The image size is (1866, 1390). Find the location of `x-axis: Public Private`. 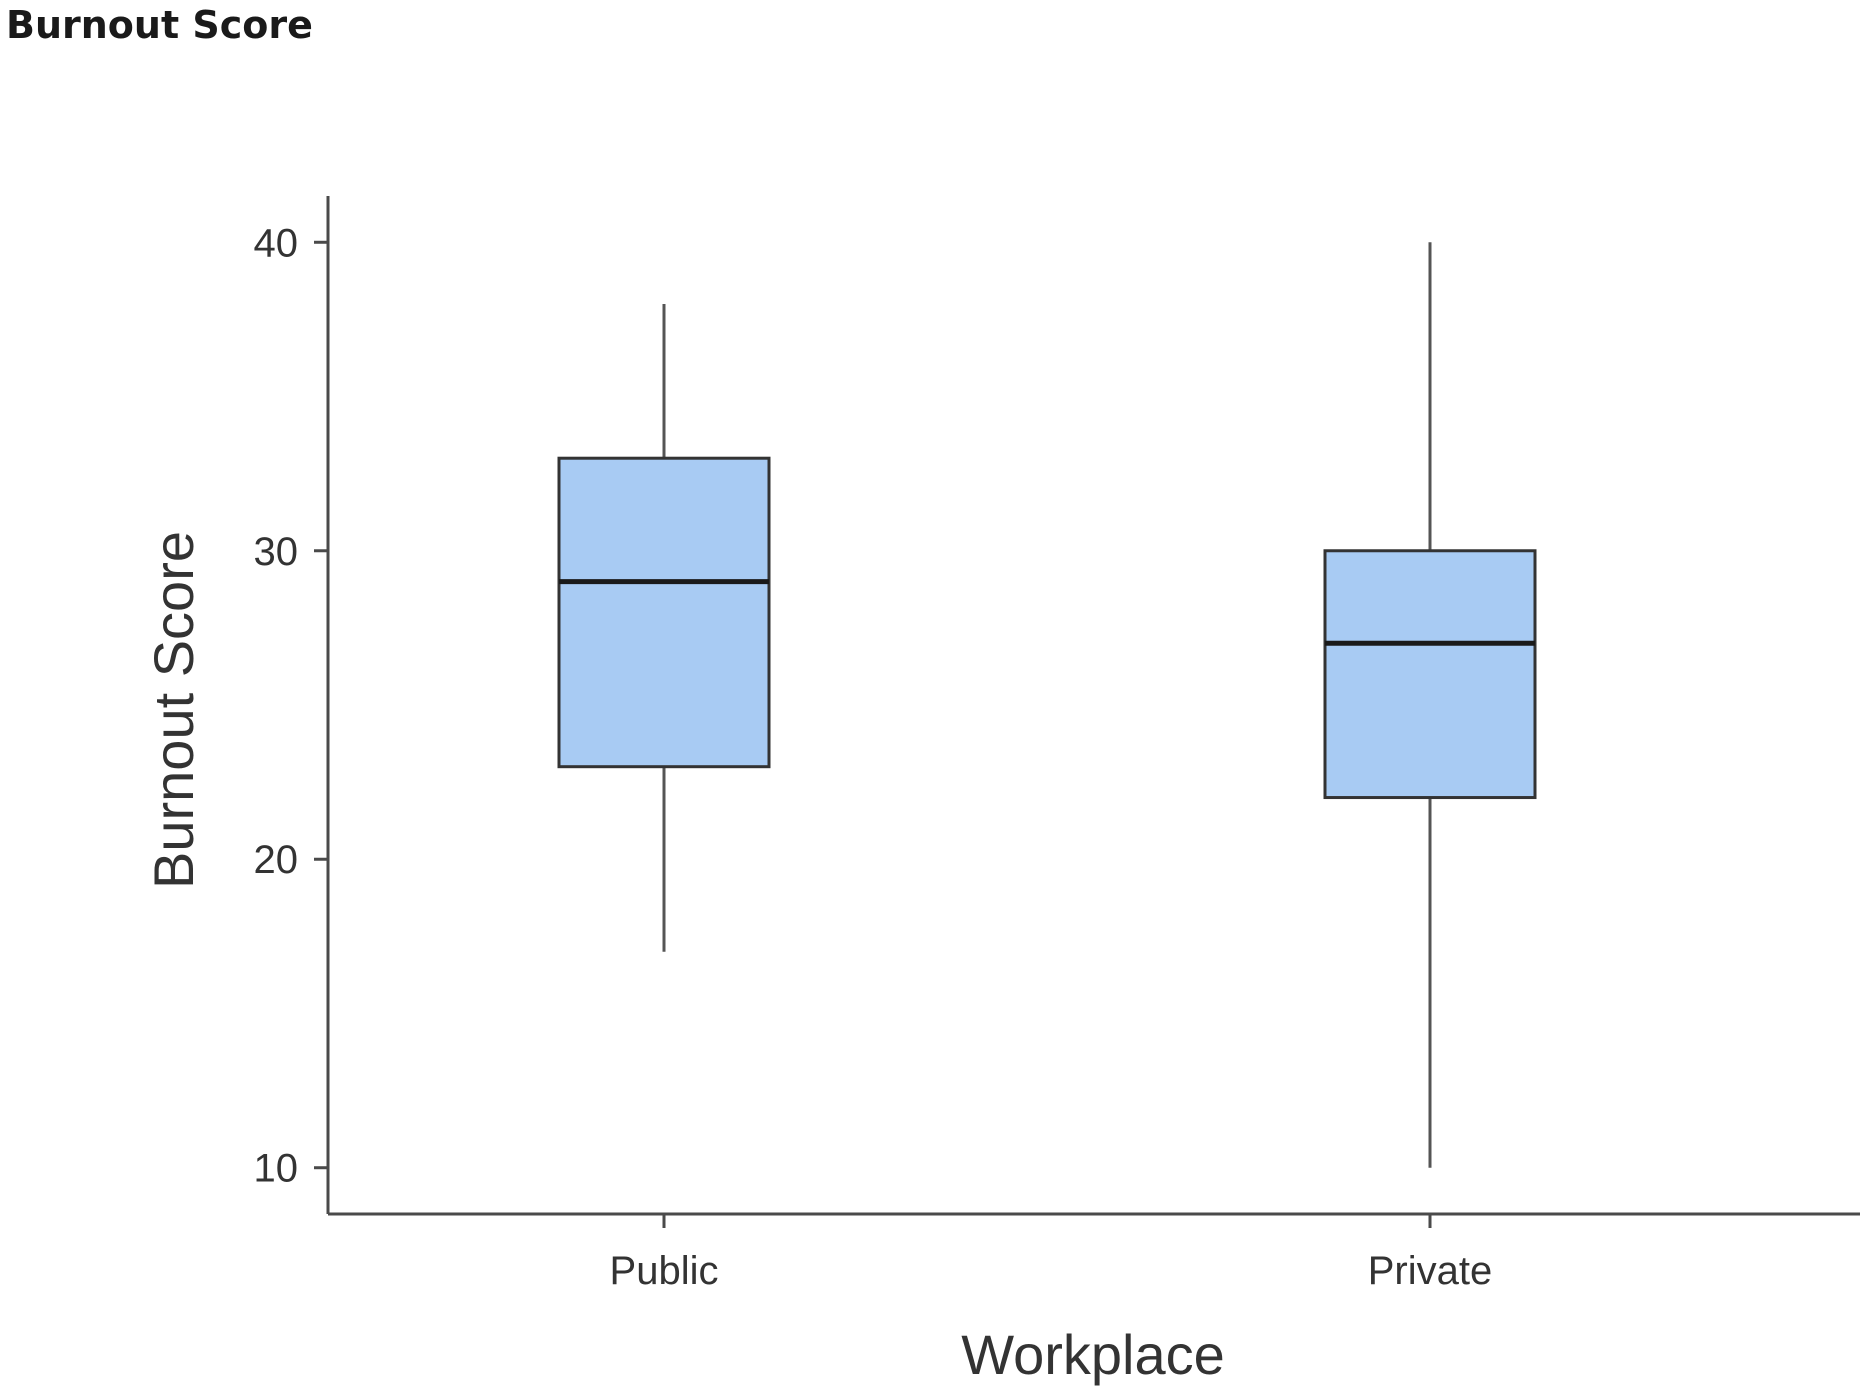

x-axis: Public Private is located at coordinates (1094, 1252).